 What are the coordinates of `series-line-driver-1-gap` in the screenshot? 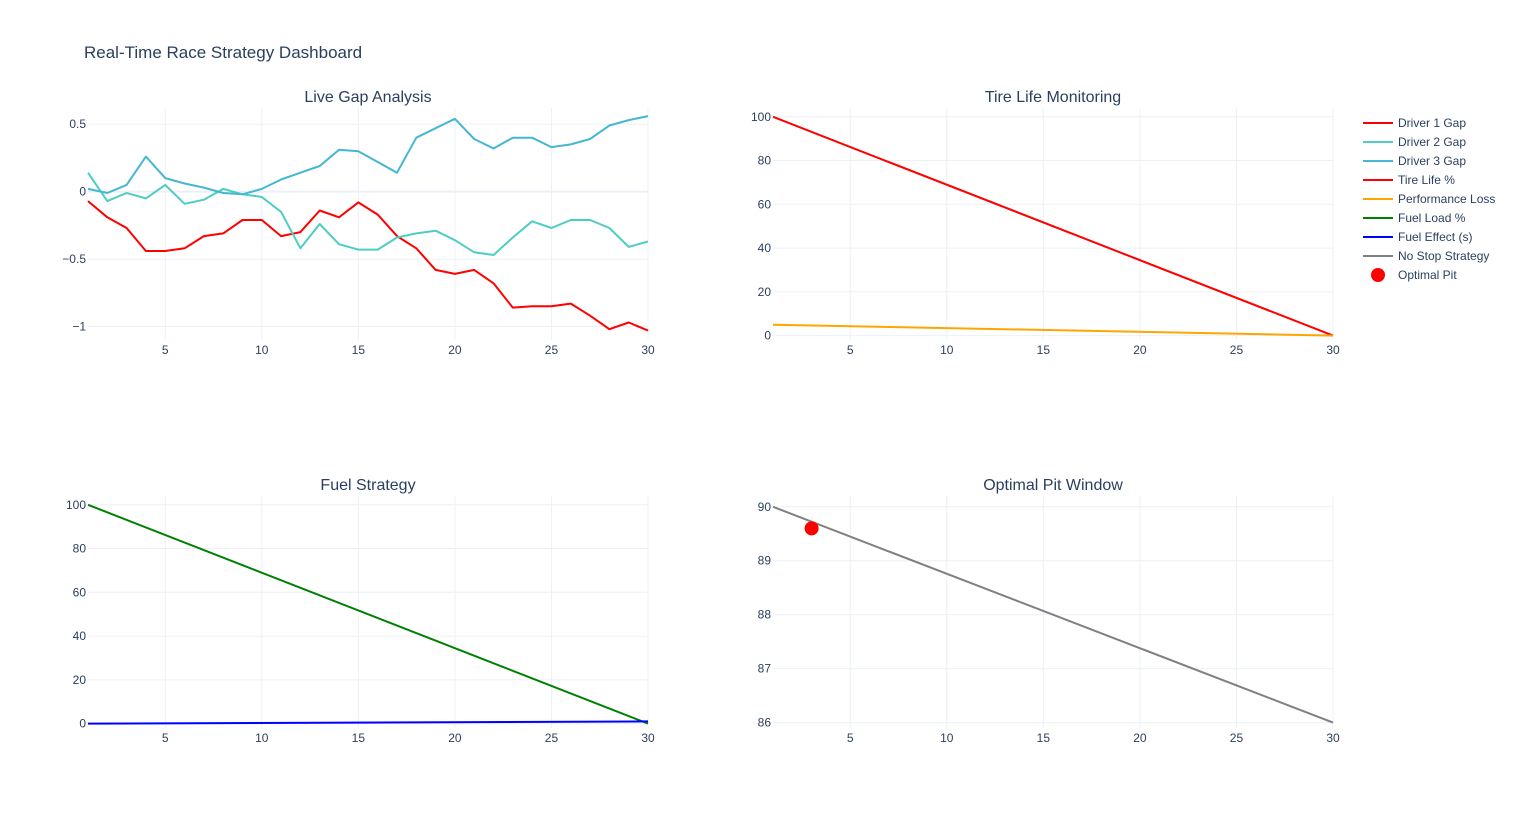 It's located at (368, 266).